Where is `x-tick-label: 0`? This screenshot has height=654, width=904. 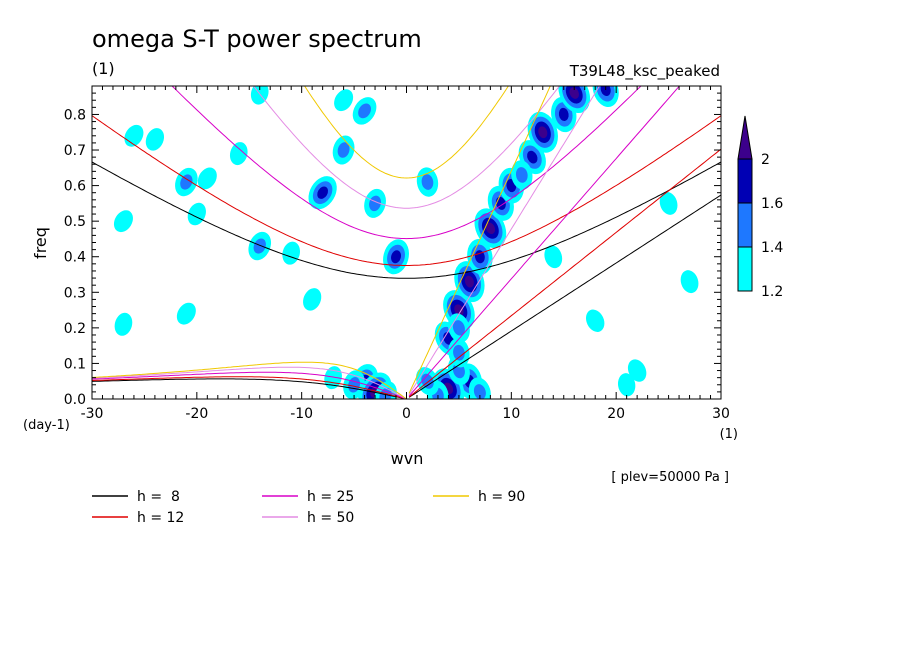 x-tick-label: 0 is located at coordinates (406, 414).